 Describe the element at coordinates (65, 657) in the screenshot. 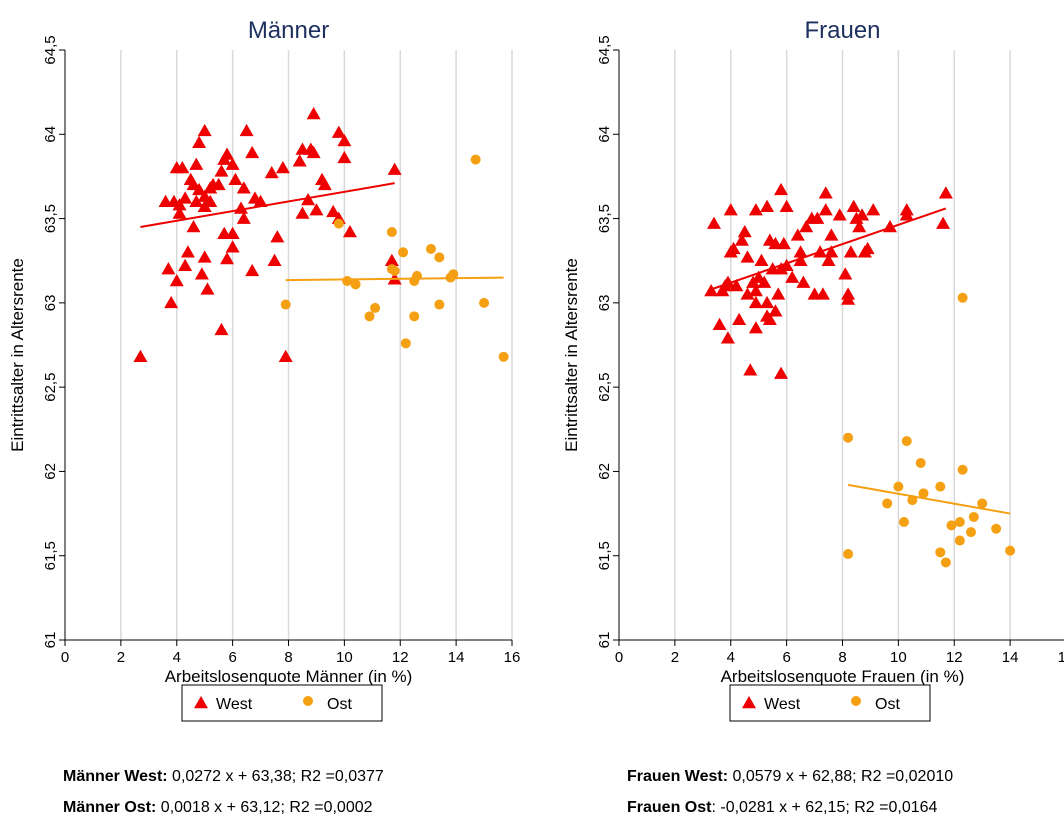

I see `x-tick-label: 0` at that location.